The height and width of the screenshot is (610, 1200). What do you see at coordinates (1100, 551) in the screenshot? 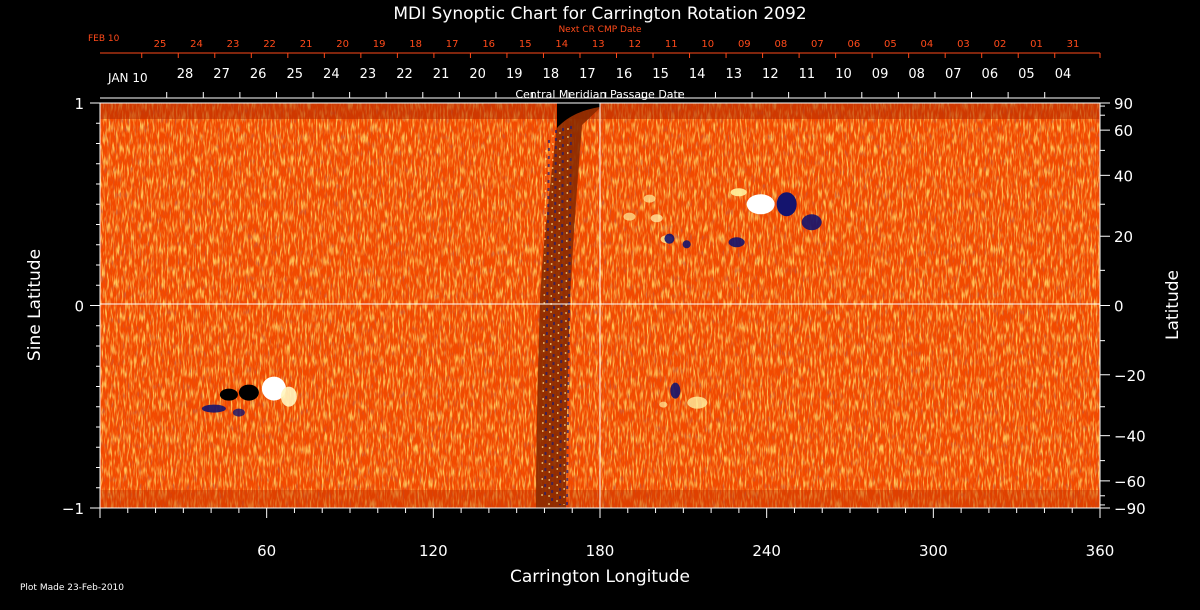
I see `x-tick-label: 360` at bounding box center [1100, 551].